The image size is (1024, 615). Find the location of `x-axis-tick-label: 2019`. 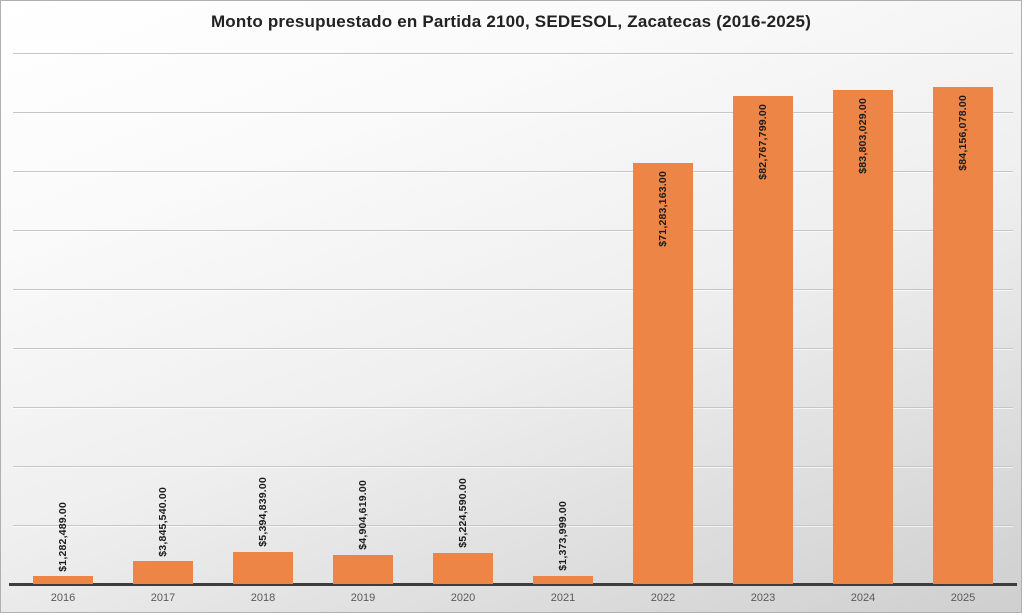

x-axis-tick-label: 2019 is located at coordinates (363, 598).